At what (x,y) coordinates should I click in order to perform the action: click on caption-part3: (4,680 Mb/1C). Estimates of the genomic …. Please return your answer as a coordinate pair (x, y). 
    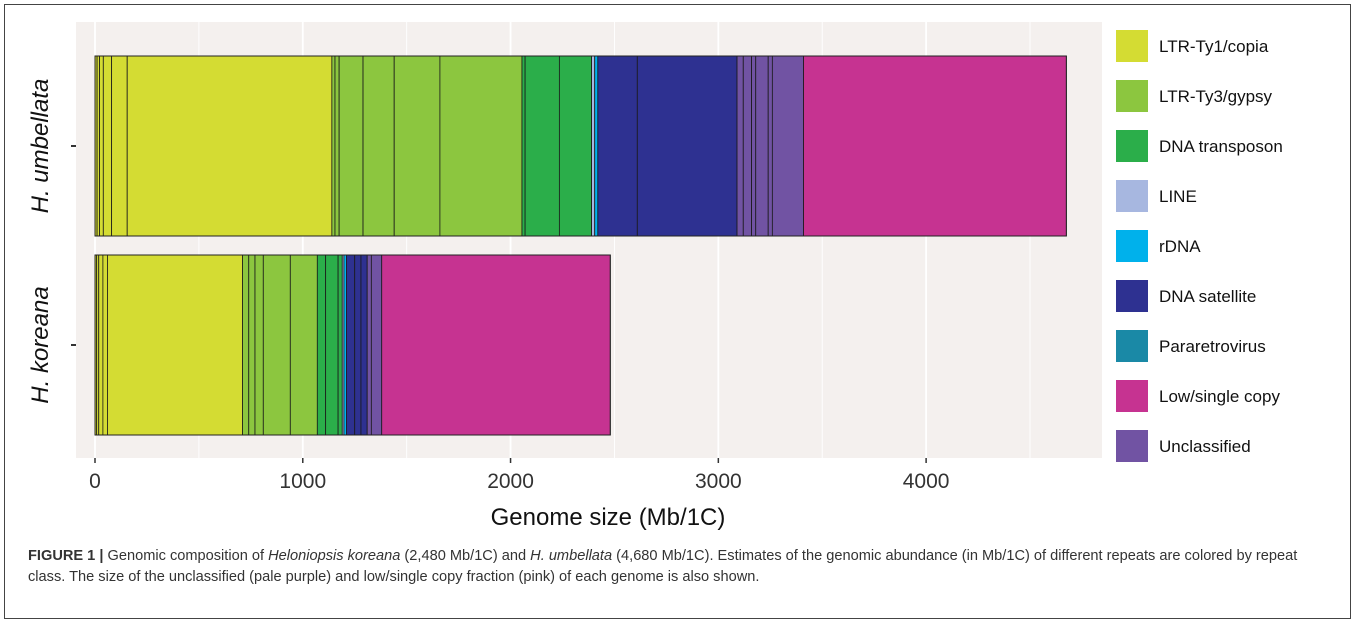
    Looking at the image, I should click on (663, 566).